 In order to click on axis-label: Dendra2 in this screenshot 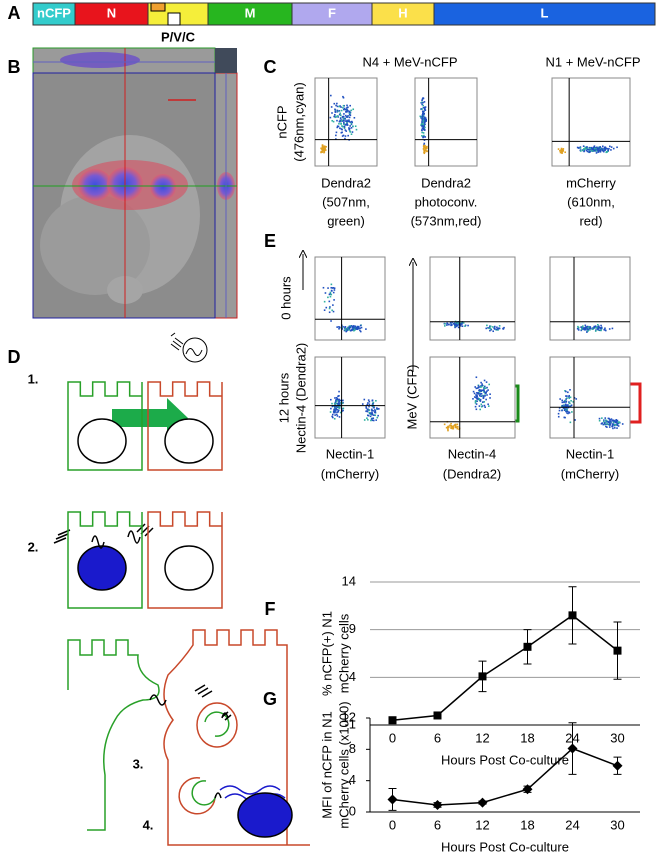, I will do `click(446, 182)`.